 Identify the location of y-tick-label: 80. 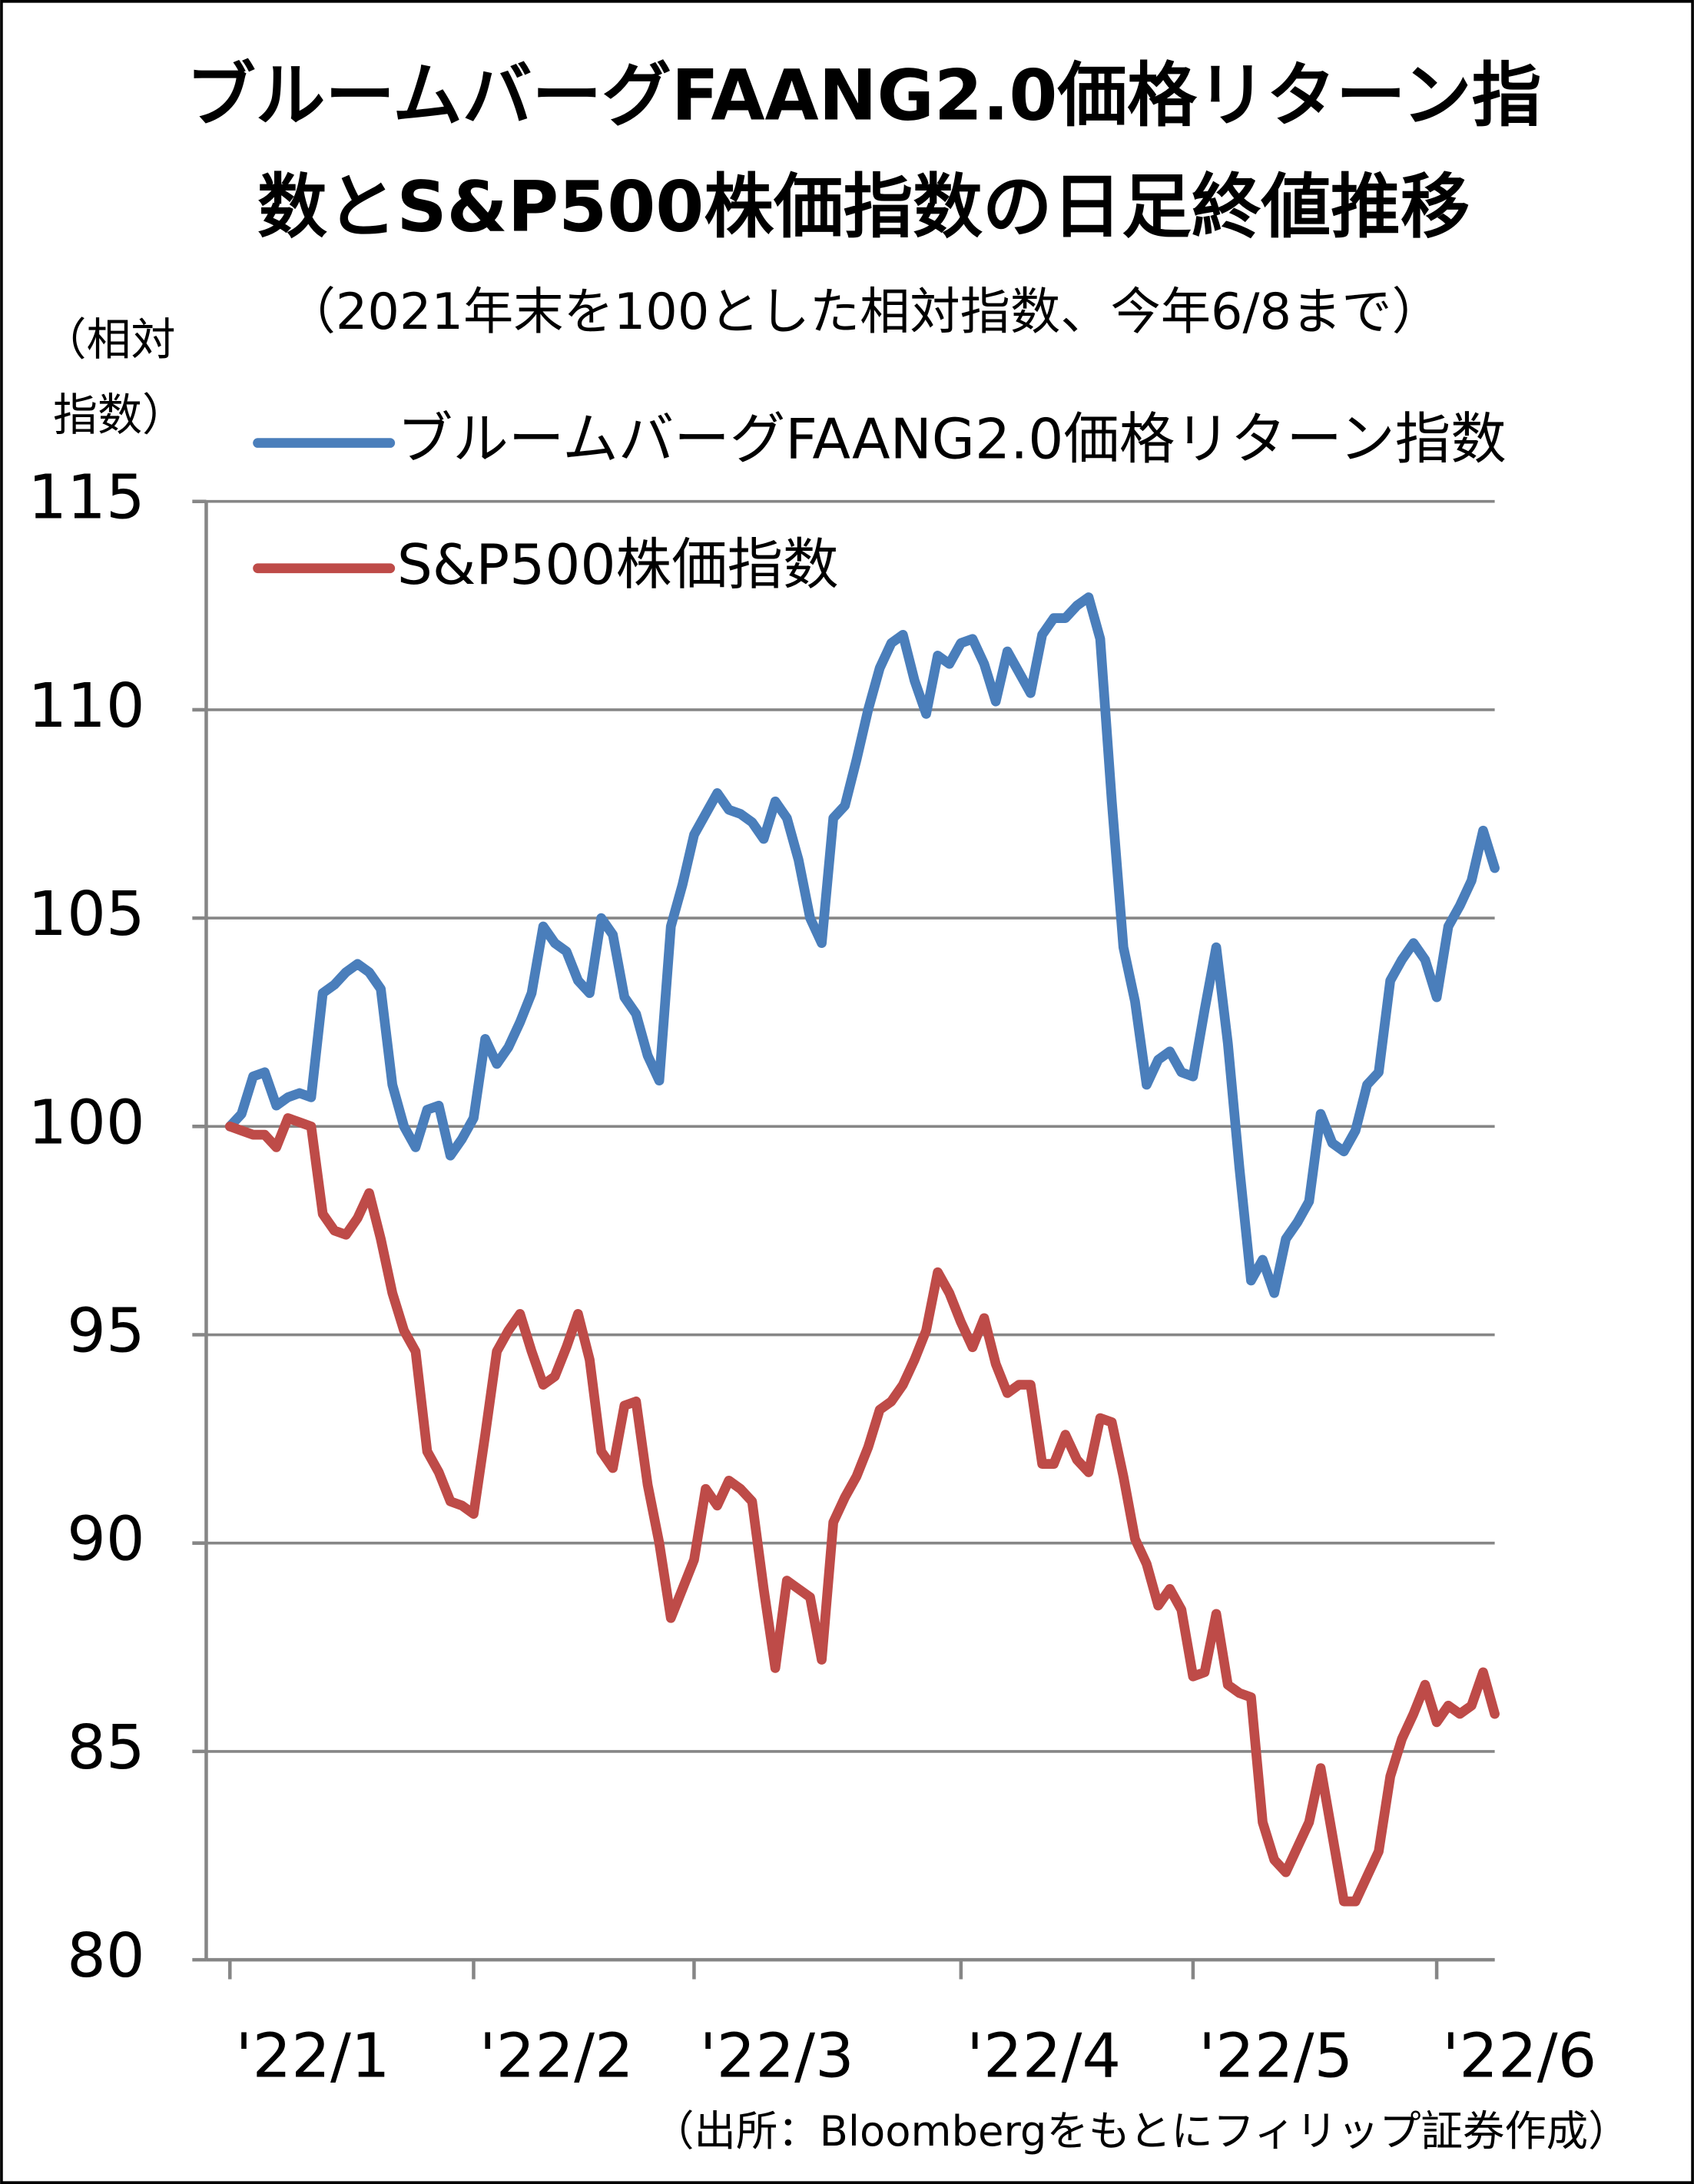
(106, 1956).